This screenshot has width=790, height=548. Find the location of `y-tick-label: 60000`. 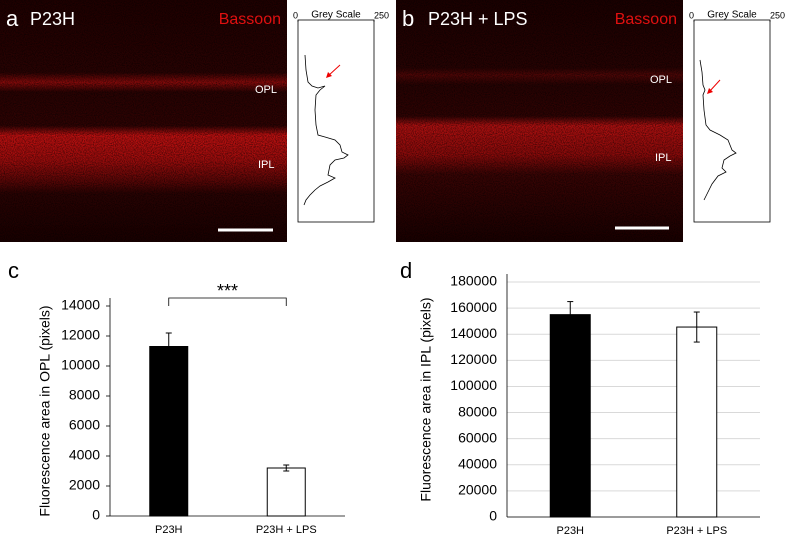

y-tick-label: 60000 is located at coordinates (477, 437).